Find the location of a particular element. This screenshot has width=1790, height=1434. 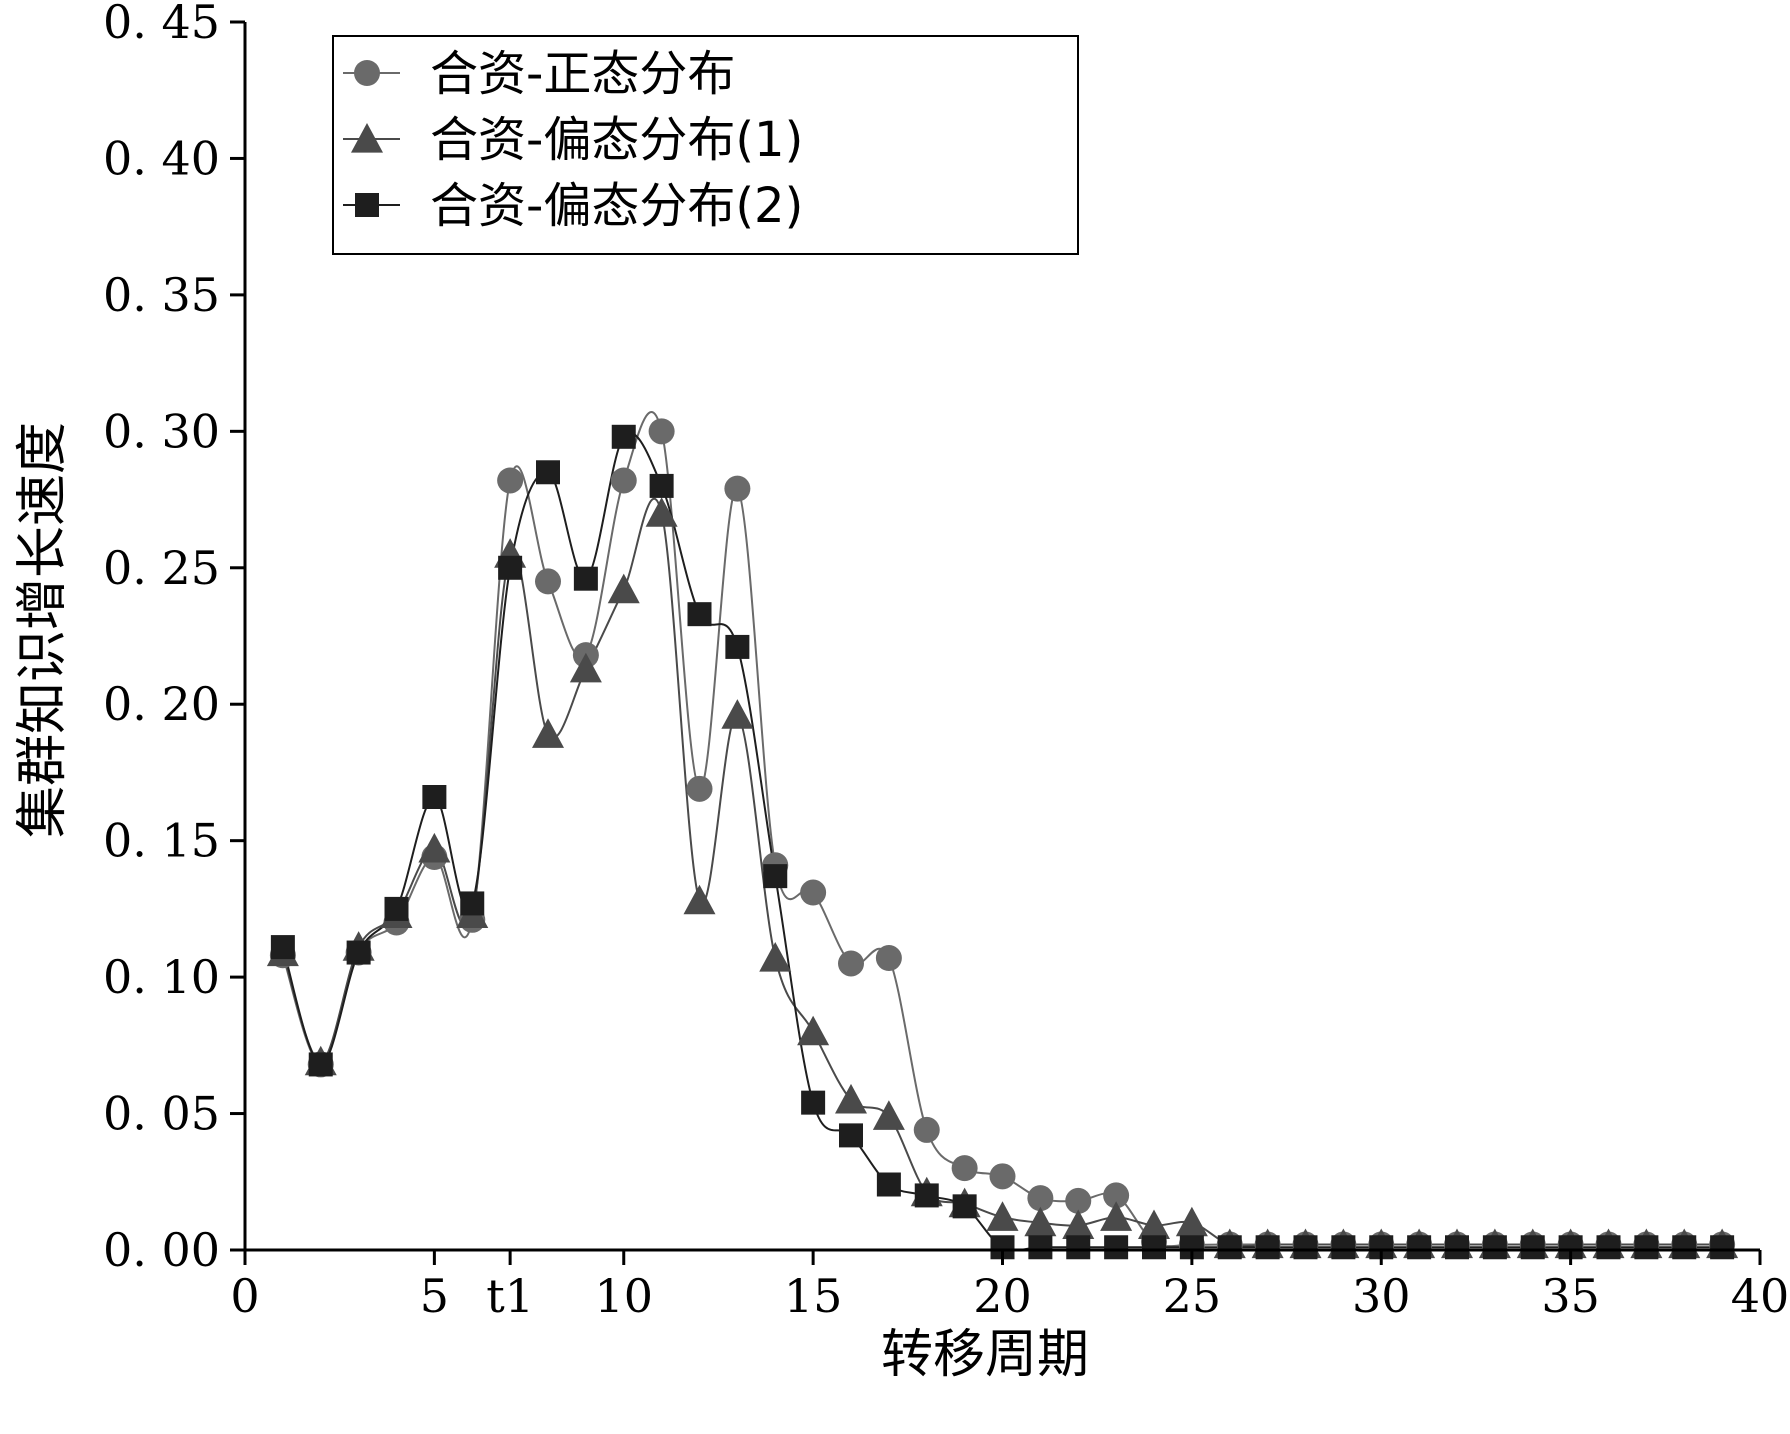

y-tick-label: 0. 40 is located at coordinates (161, 158).